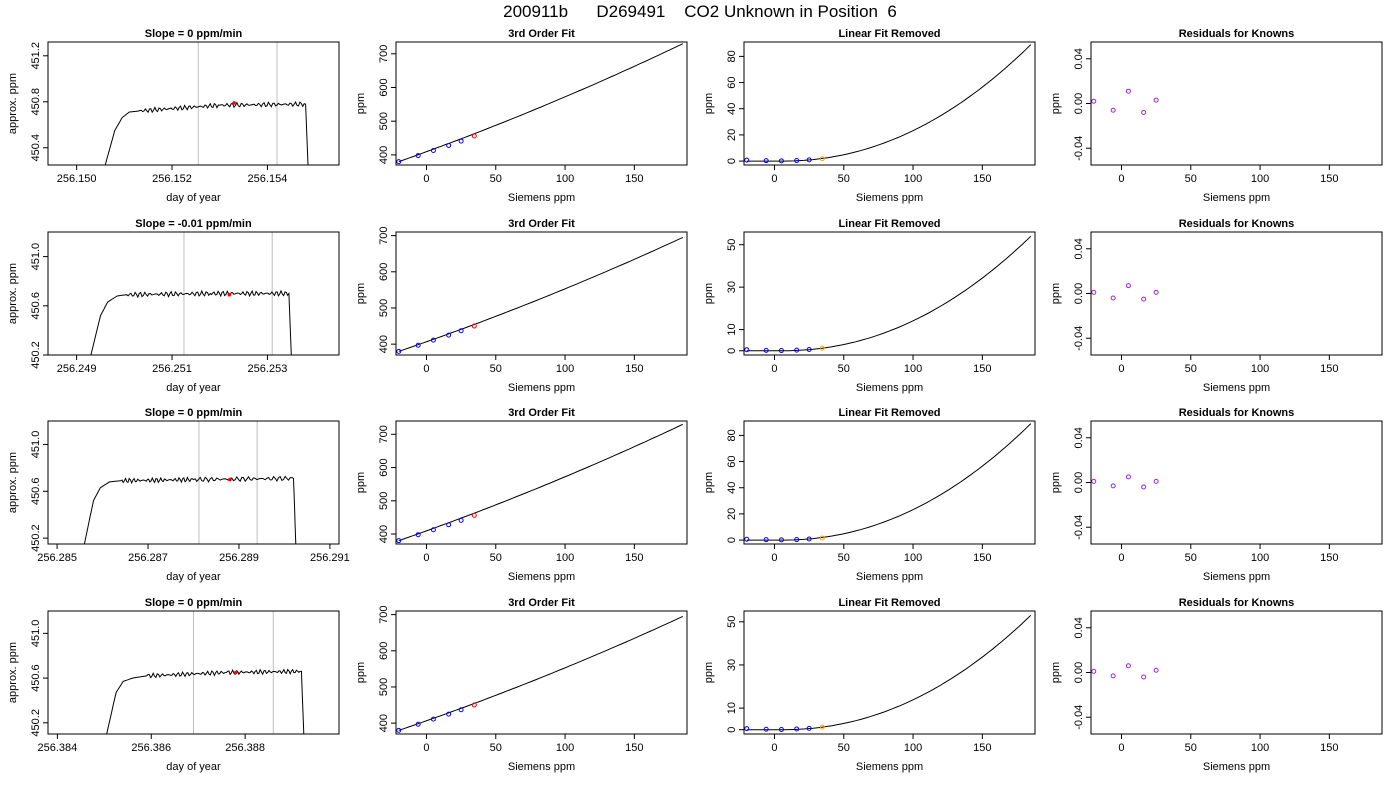 The height and width of the screenshot is (800, 1400). What do you see at coordinates (172, 179) in the screenshot?
I see `x-tick-label: 256.152` at bounding box center [172, 179].